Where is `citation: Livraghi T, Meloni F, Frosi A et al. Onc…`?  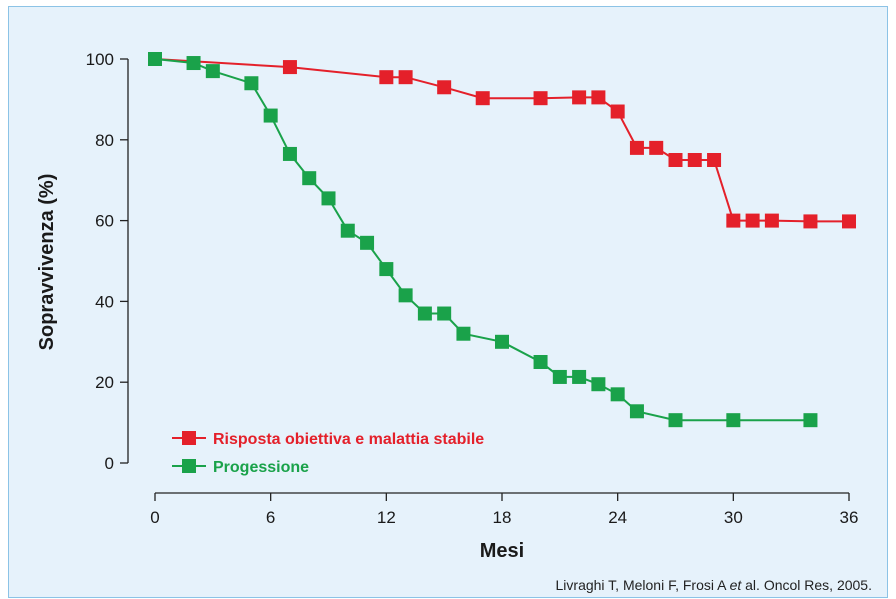
citation: Livraghi T, Meloni F, Frosi A et al. Onc… is located at coordinates (714, 585).